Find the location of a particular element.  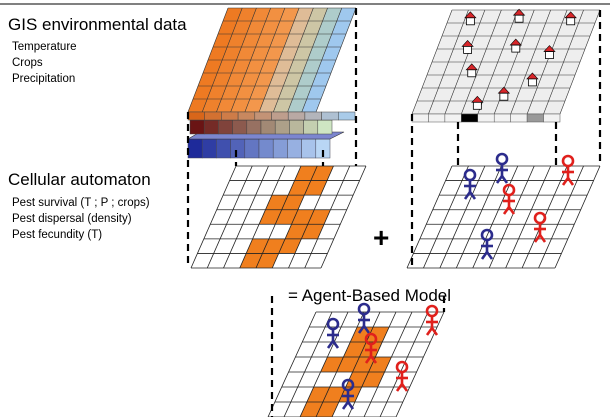

agents-grid is located at coordinates (503, 210).